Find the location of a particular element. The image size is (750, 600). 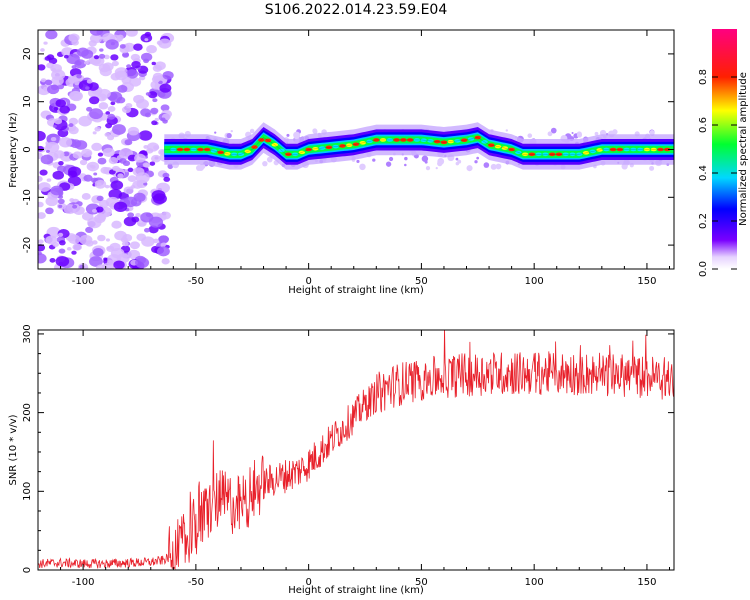

colorbar-label: Normalized spectral amplitude is located at coordinates (743, 149).